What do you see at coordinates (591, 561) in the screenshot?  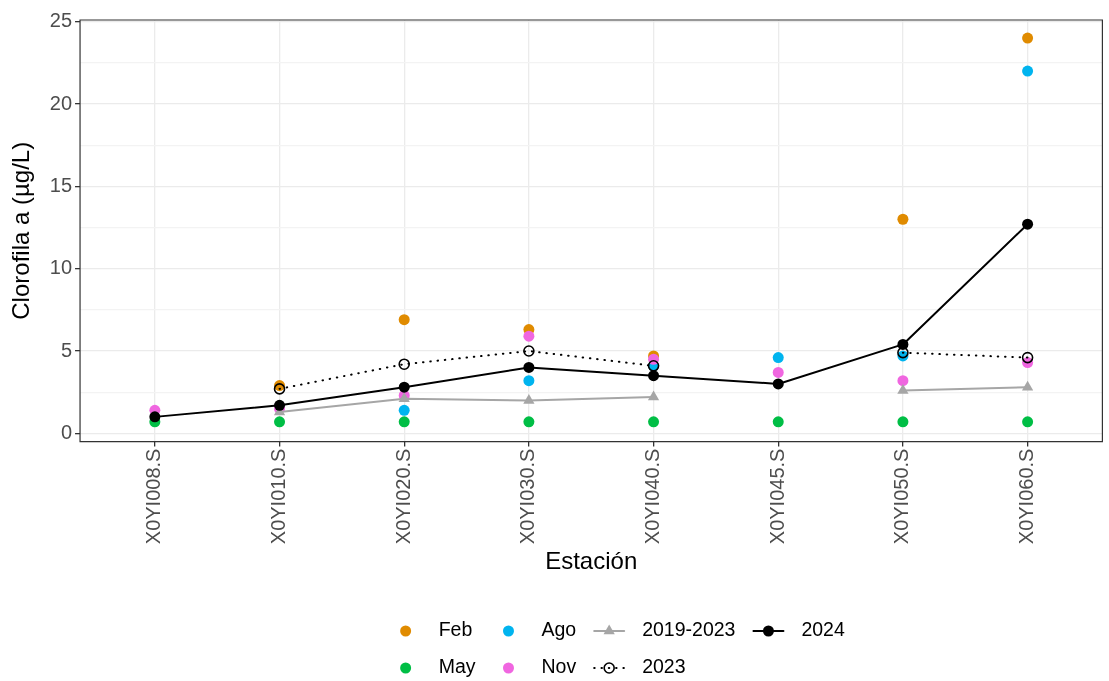 I see `x-axis-title: Estación` at bounding box center [591, 561].